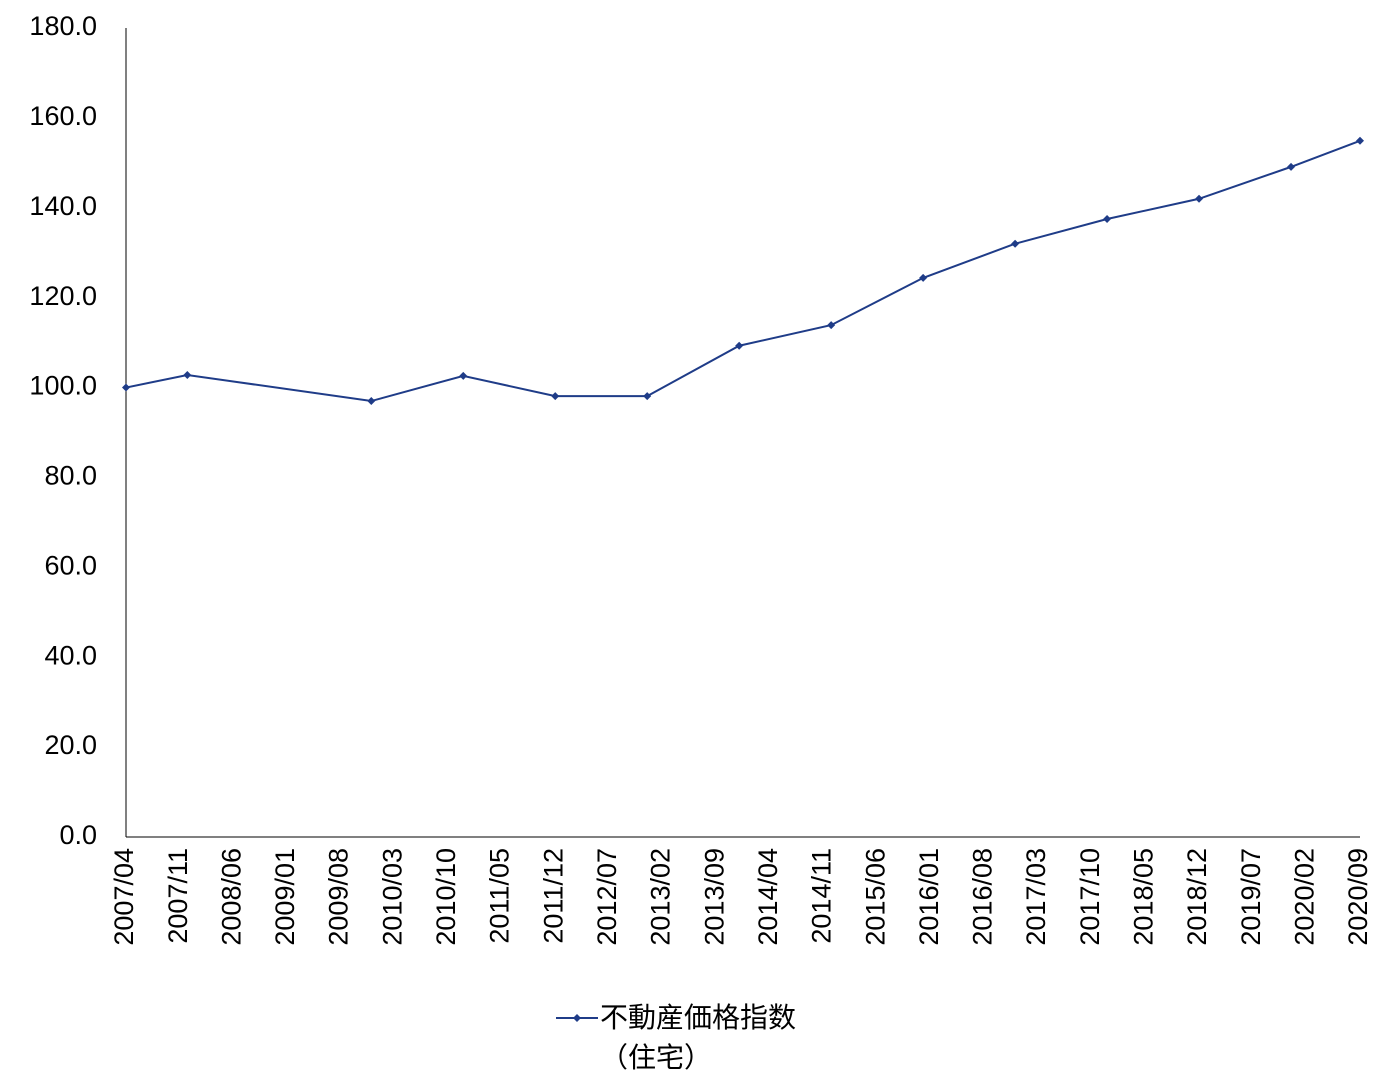 Image resolution: width=1383 pixels, height=1090 pixels. What do you see at coordinates (1197, 897) in the screenshot?
I see `x-tick-label: 2018/12` at bounding box center [1197, 897].